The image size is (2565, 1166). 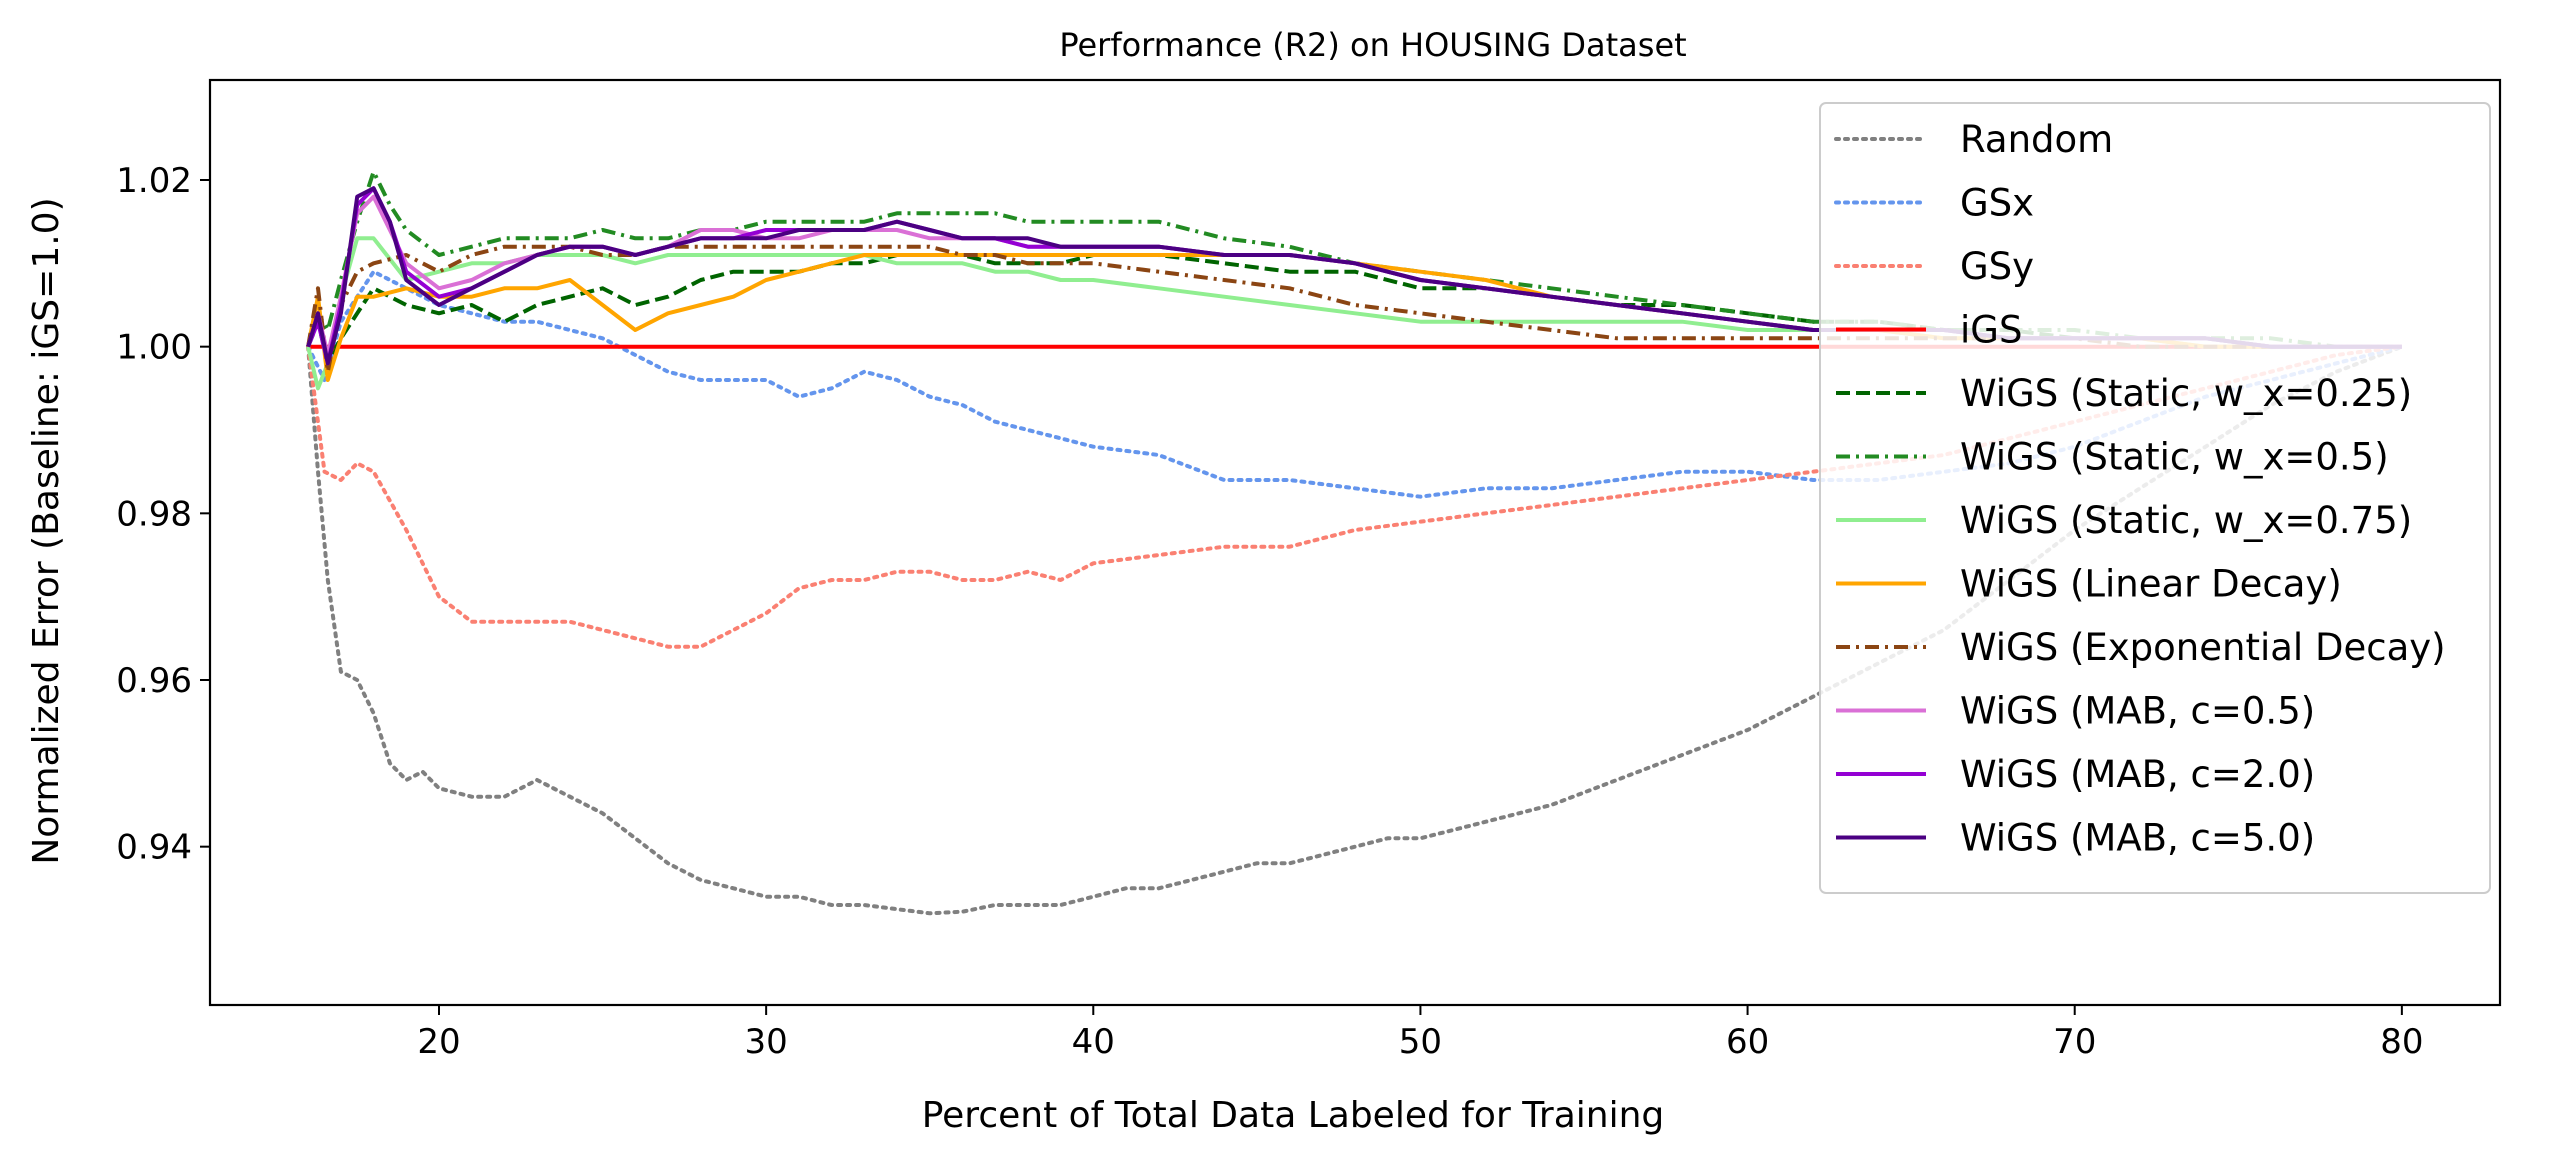 What do you see at coordinates (2203, 647) in the screenshot?
I see `legend-label: WiGS (Exponential Decay)` at bounding box center [2203, 647].